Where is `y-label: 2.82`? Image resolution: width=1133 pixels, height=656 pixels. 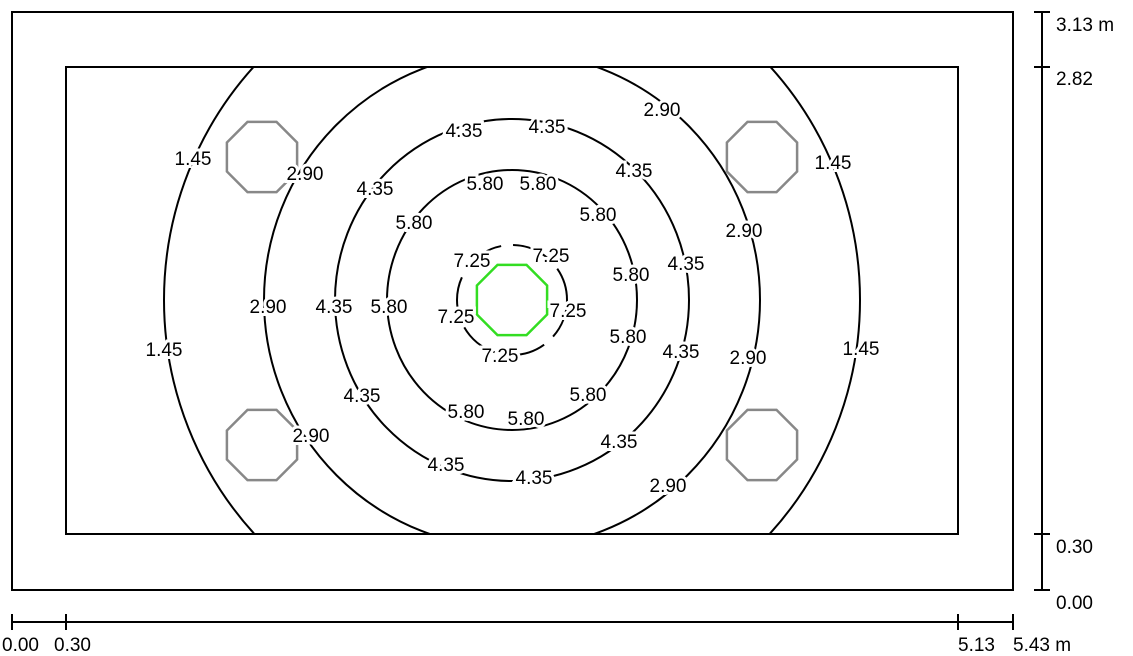
y-label: 2.82 is located at coordinates (1074, 79).